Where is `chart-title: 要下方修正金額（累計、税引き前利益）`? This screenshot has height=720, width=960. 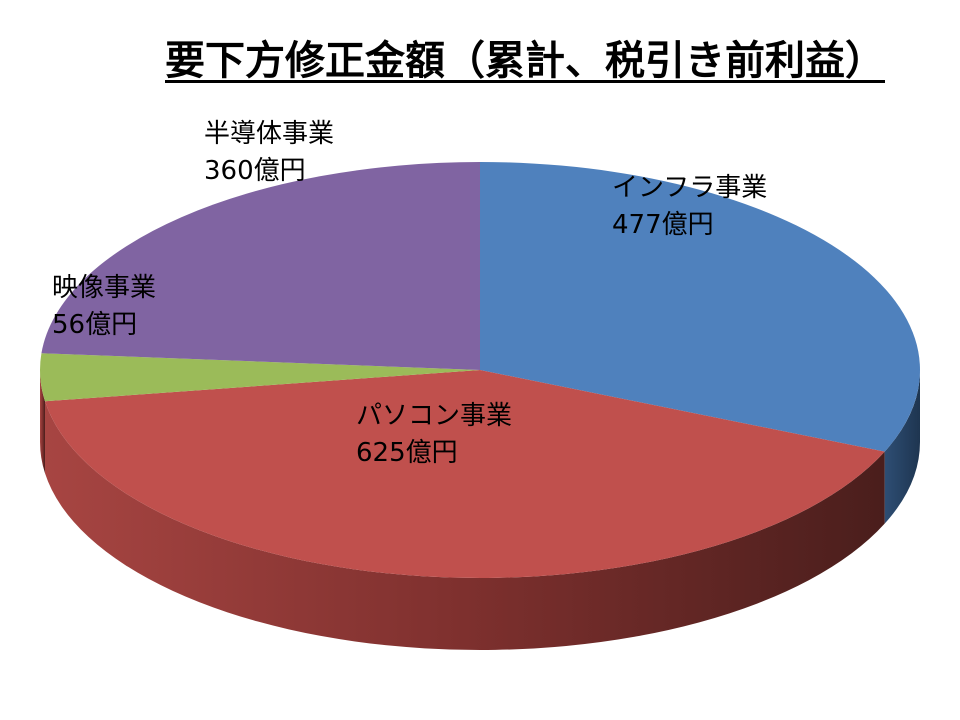 chart-title: 要下方修正金額（累計、税引き前利益） is located at coordinates (525, 61).